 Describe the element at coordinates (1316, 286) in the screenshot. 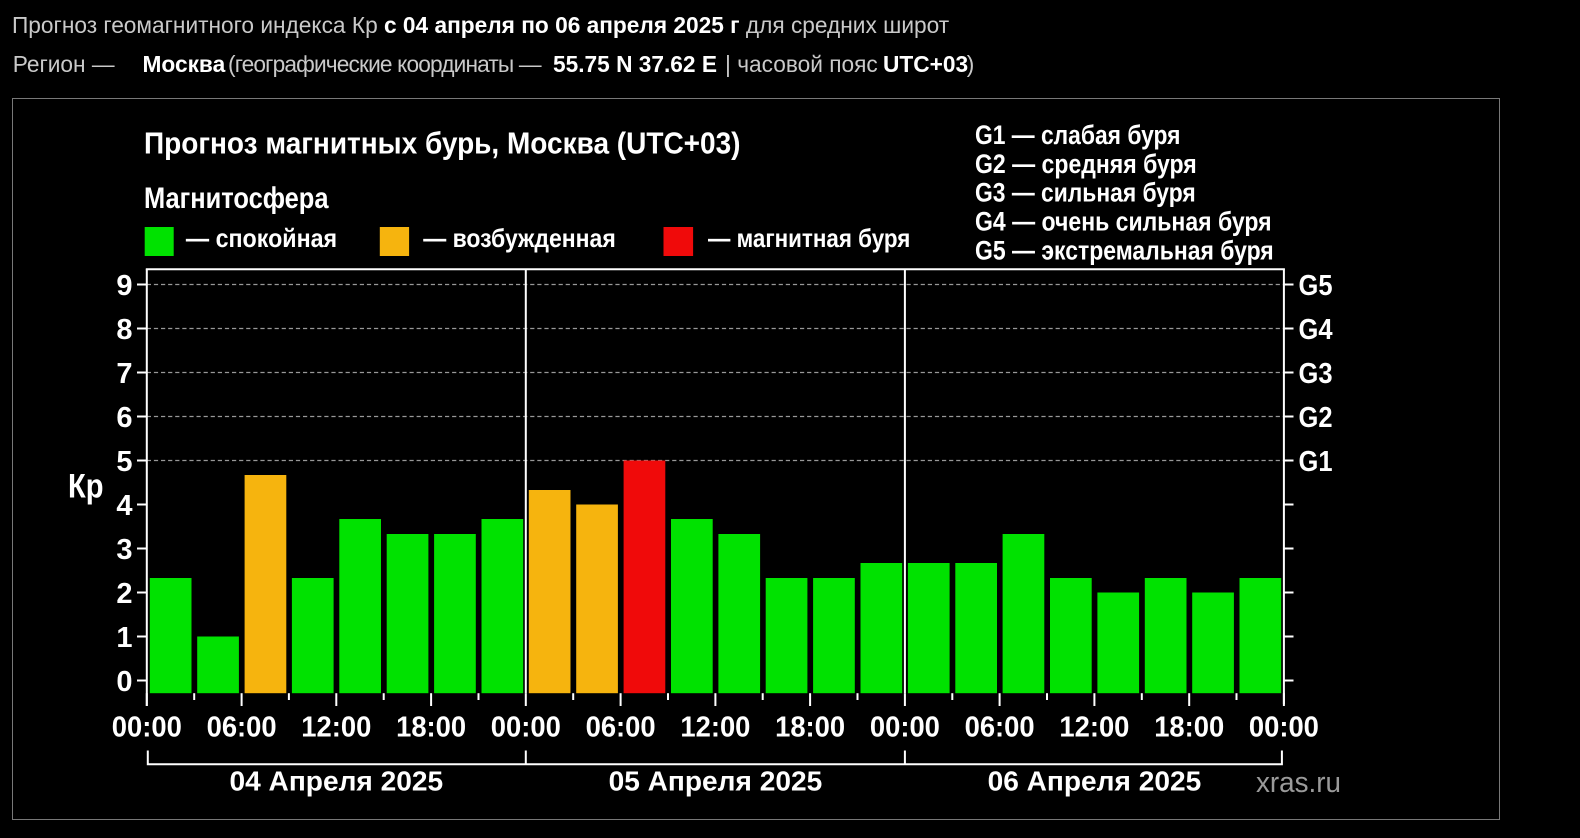

I see `svg-text: G5` at that location.